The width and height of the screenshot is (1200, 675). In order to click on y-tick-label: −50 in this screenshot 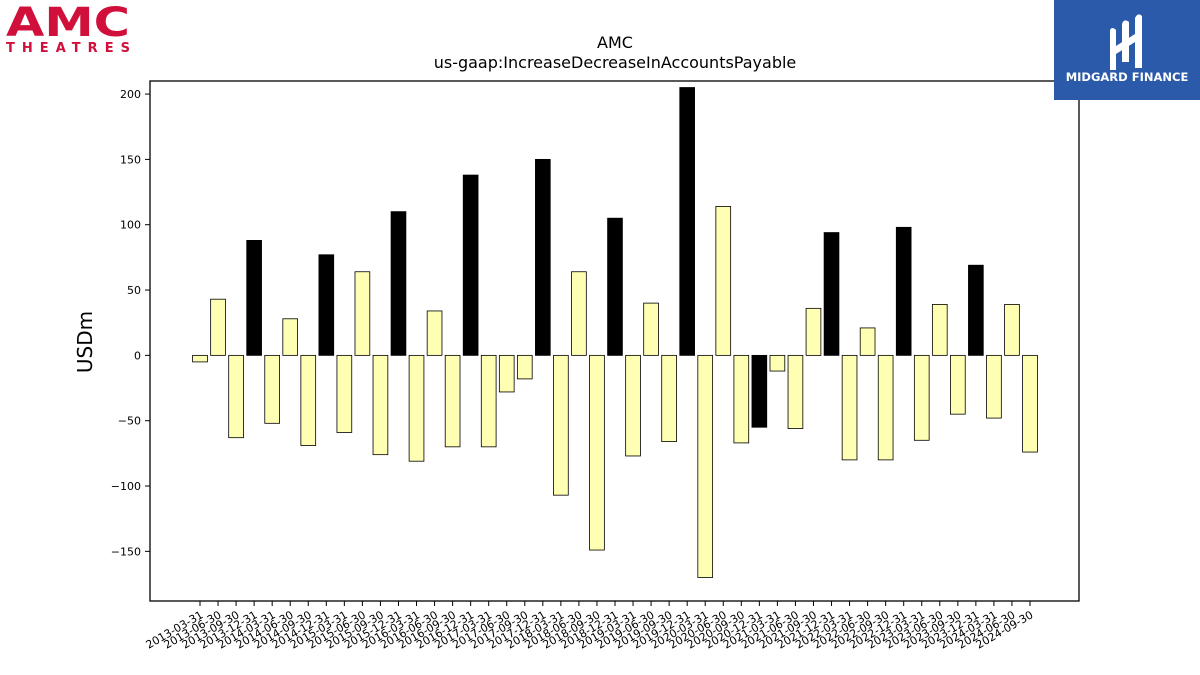, I will do `click(129, 421)`.